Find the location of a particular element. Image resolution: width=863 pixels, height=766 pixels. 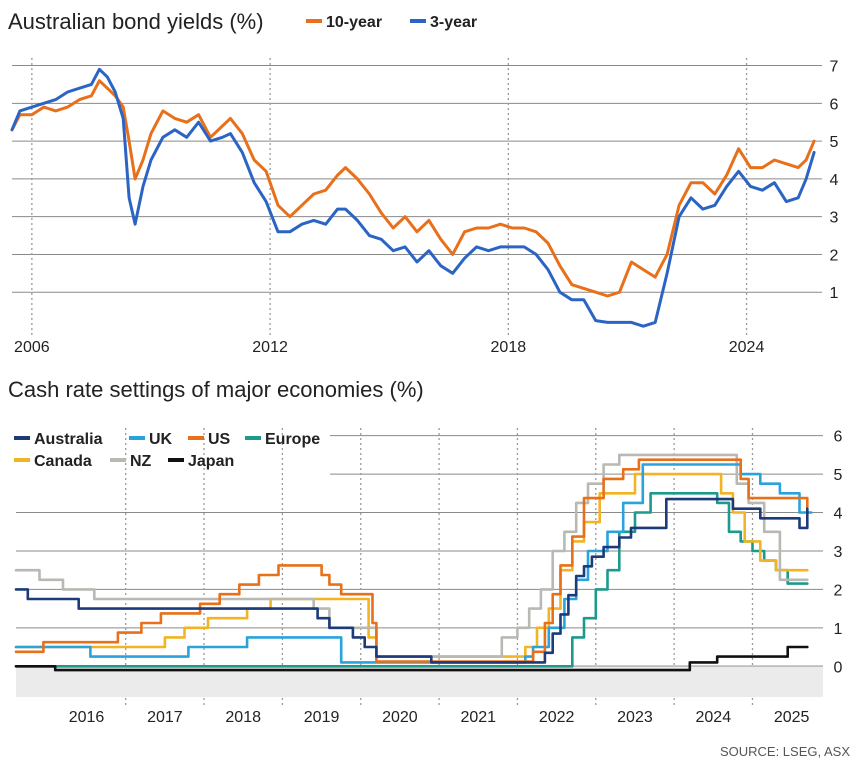

cash-x-tick-label: 2021 is located at coordinates (478, 717).